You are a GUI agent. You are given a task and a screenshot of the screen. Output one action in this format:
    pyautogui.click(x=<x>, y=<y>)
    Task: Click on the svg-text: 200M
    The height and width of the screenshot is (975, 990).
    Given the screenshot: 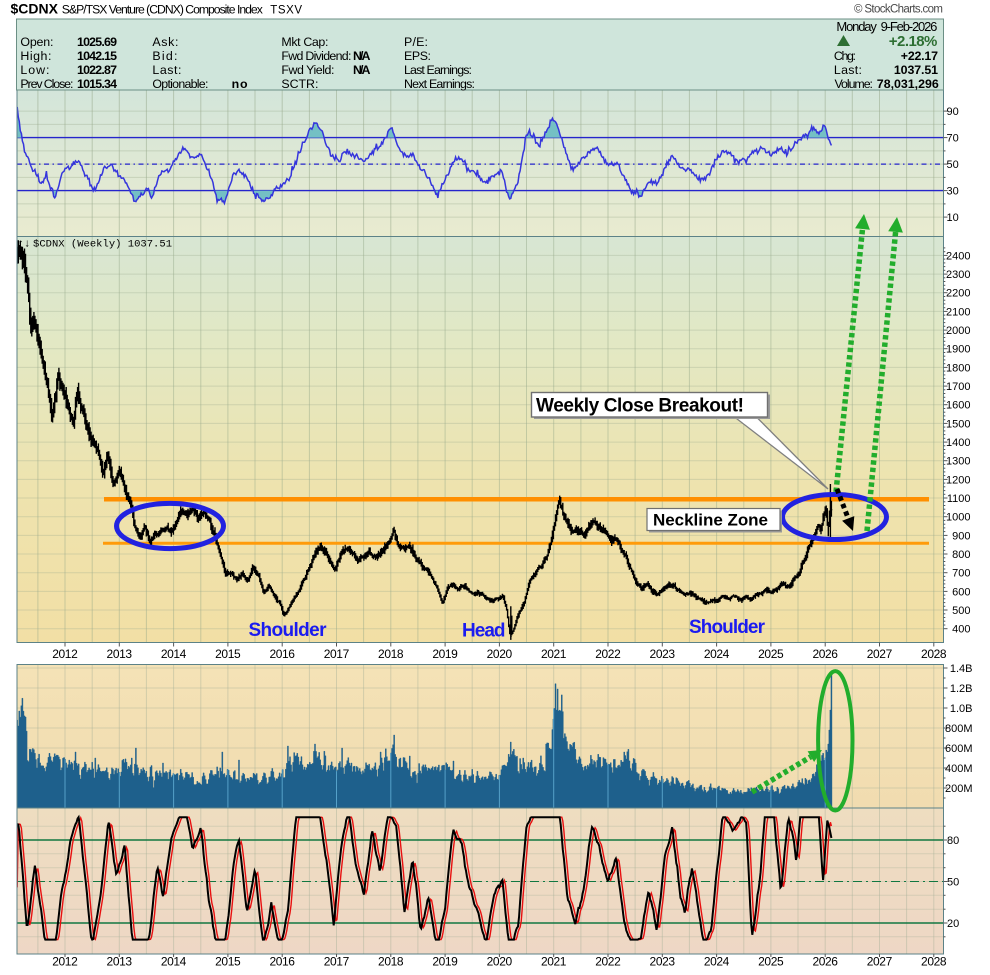 What is the action you would take?
    pyautogui.click(x=959, y=789)
    